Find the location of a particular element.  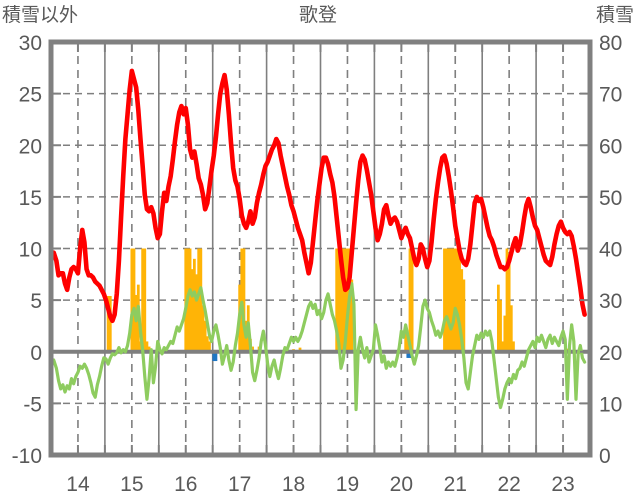

y-axis-right-tick-label: 50 is located at coordinates (610, 198).